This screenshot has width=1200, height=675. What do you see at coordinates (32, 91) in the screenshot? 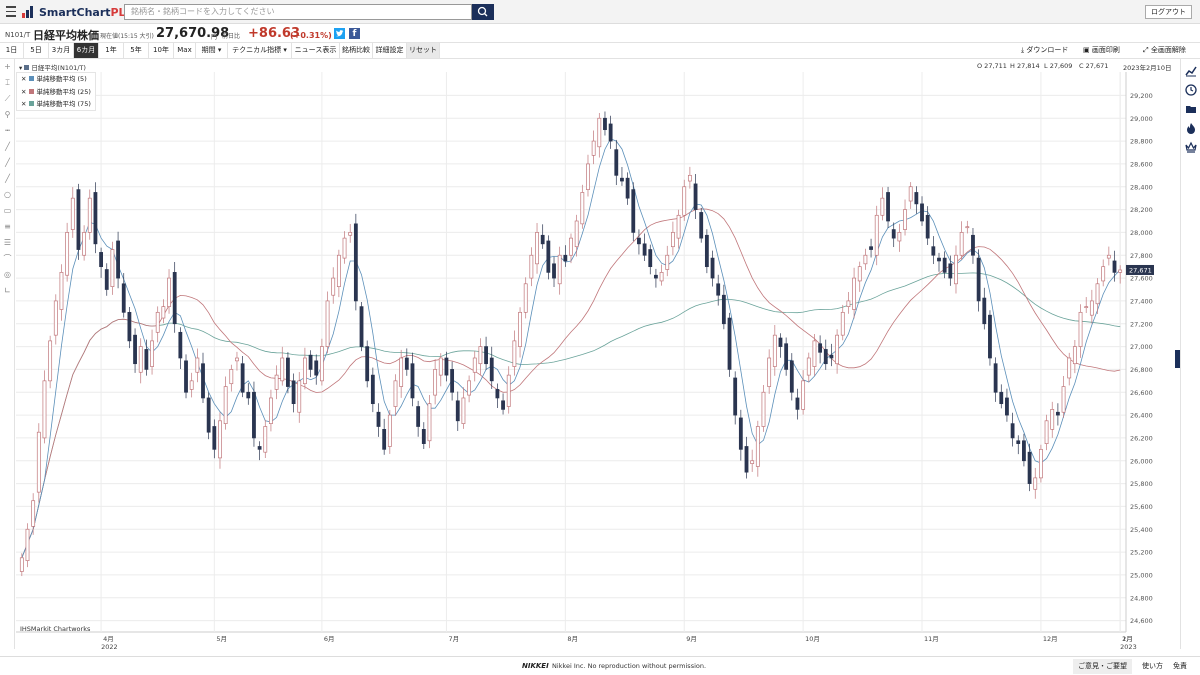
I see `legend-swatch` at bounding box center [32, 91].